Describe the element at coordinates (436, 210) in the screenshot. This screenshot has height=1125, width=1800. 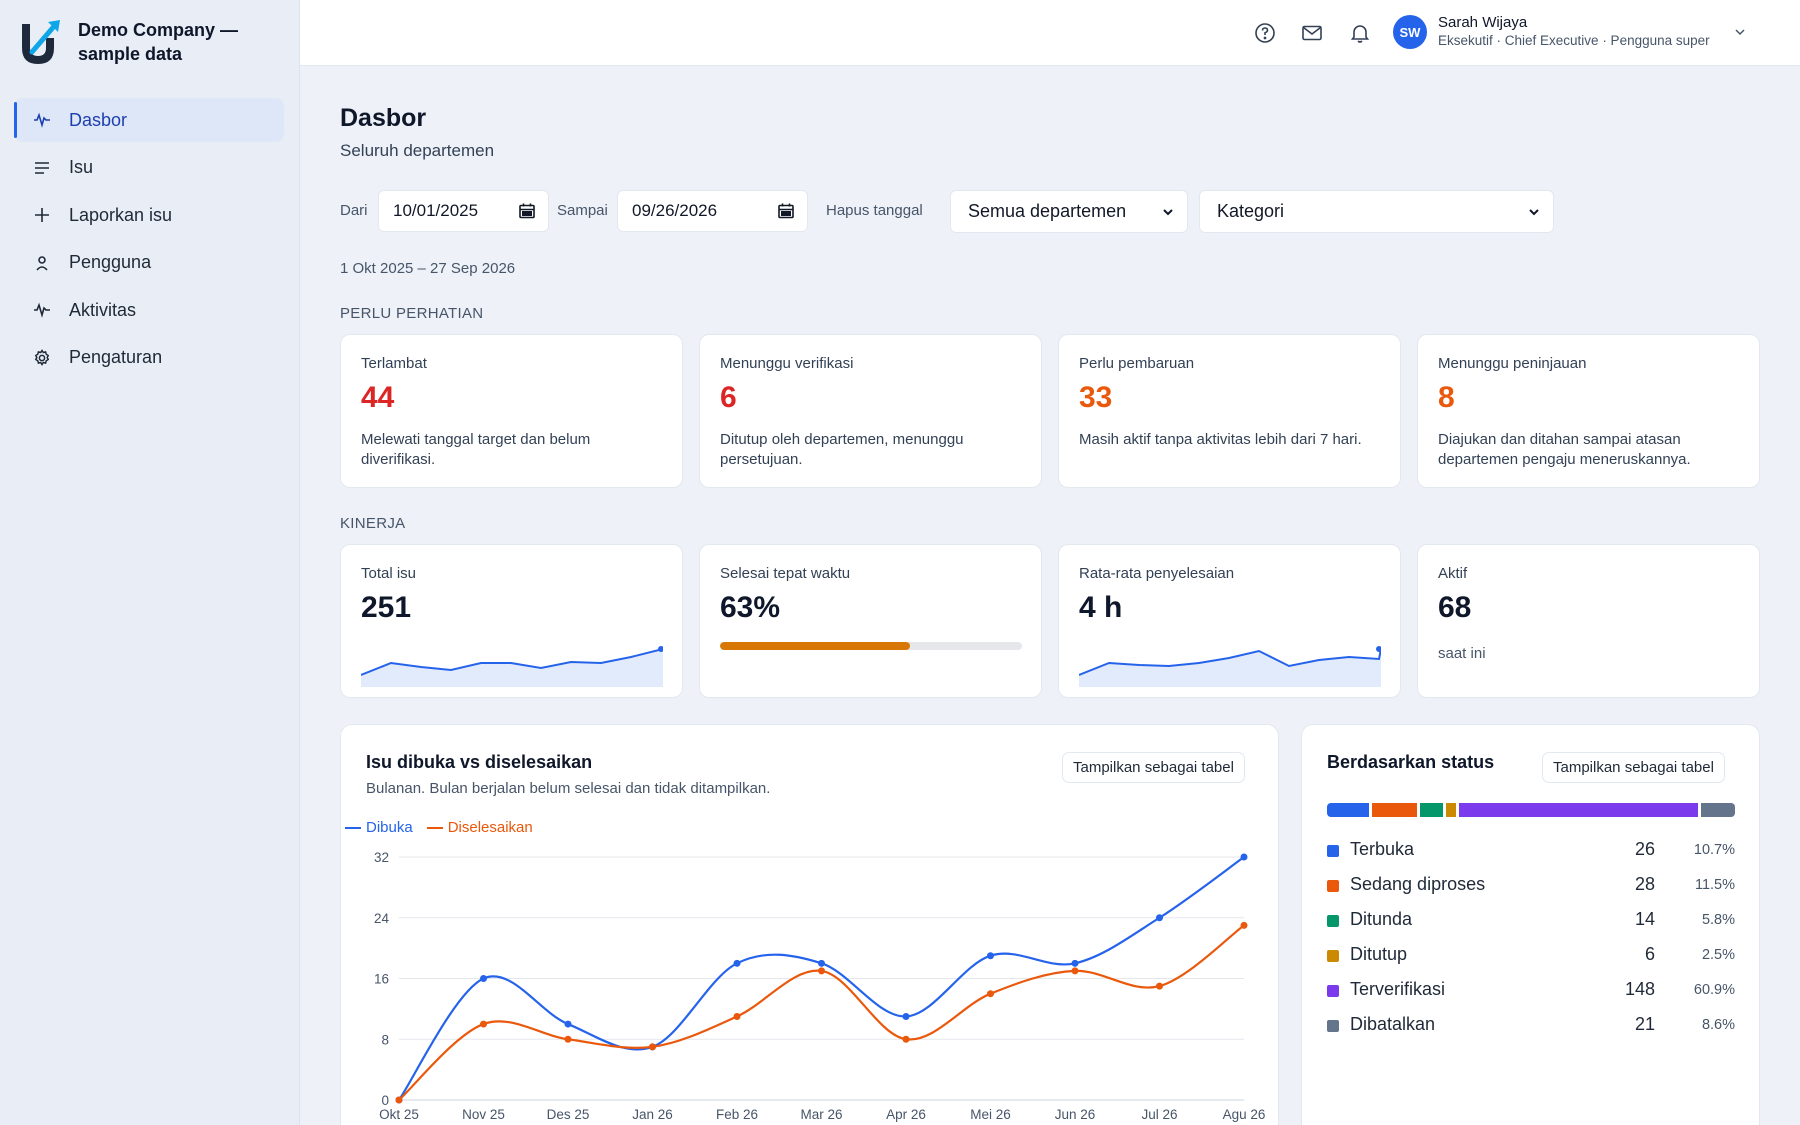
I see `from-date-value: 10/01/2025` at that location.